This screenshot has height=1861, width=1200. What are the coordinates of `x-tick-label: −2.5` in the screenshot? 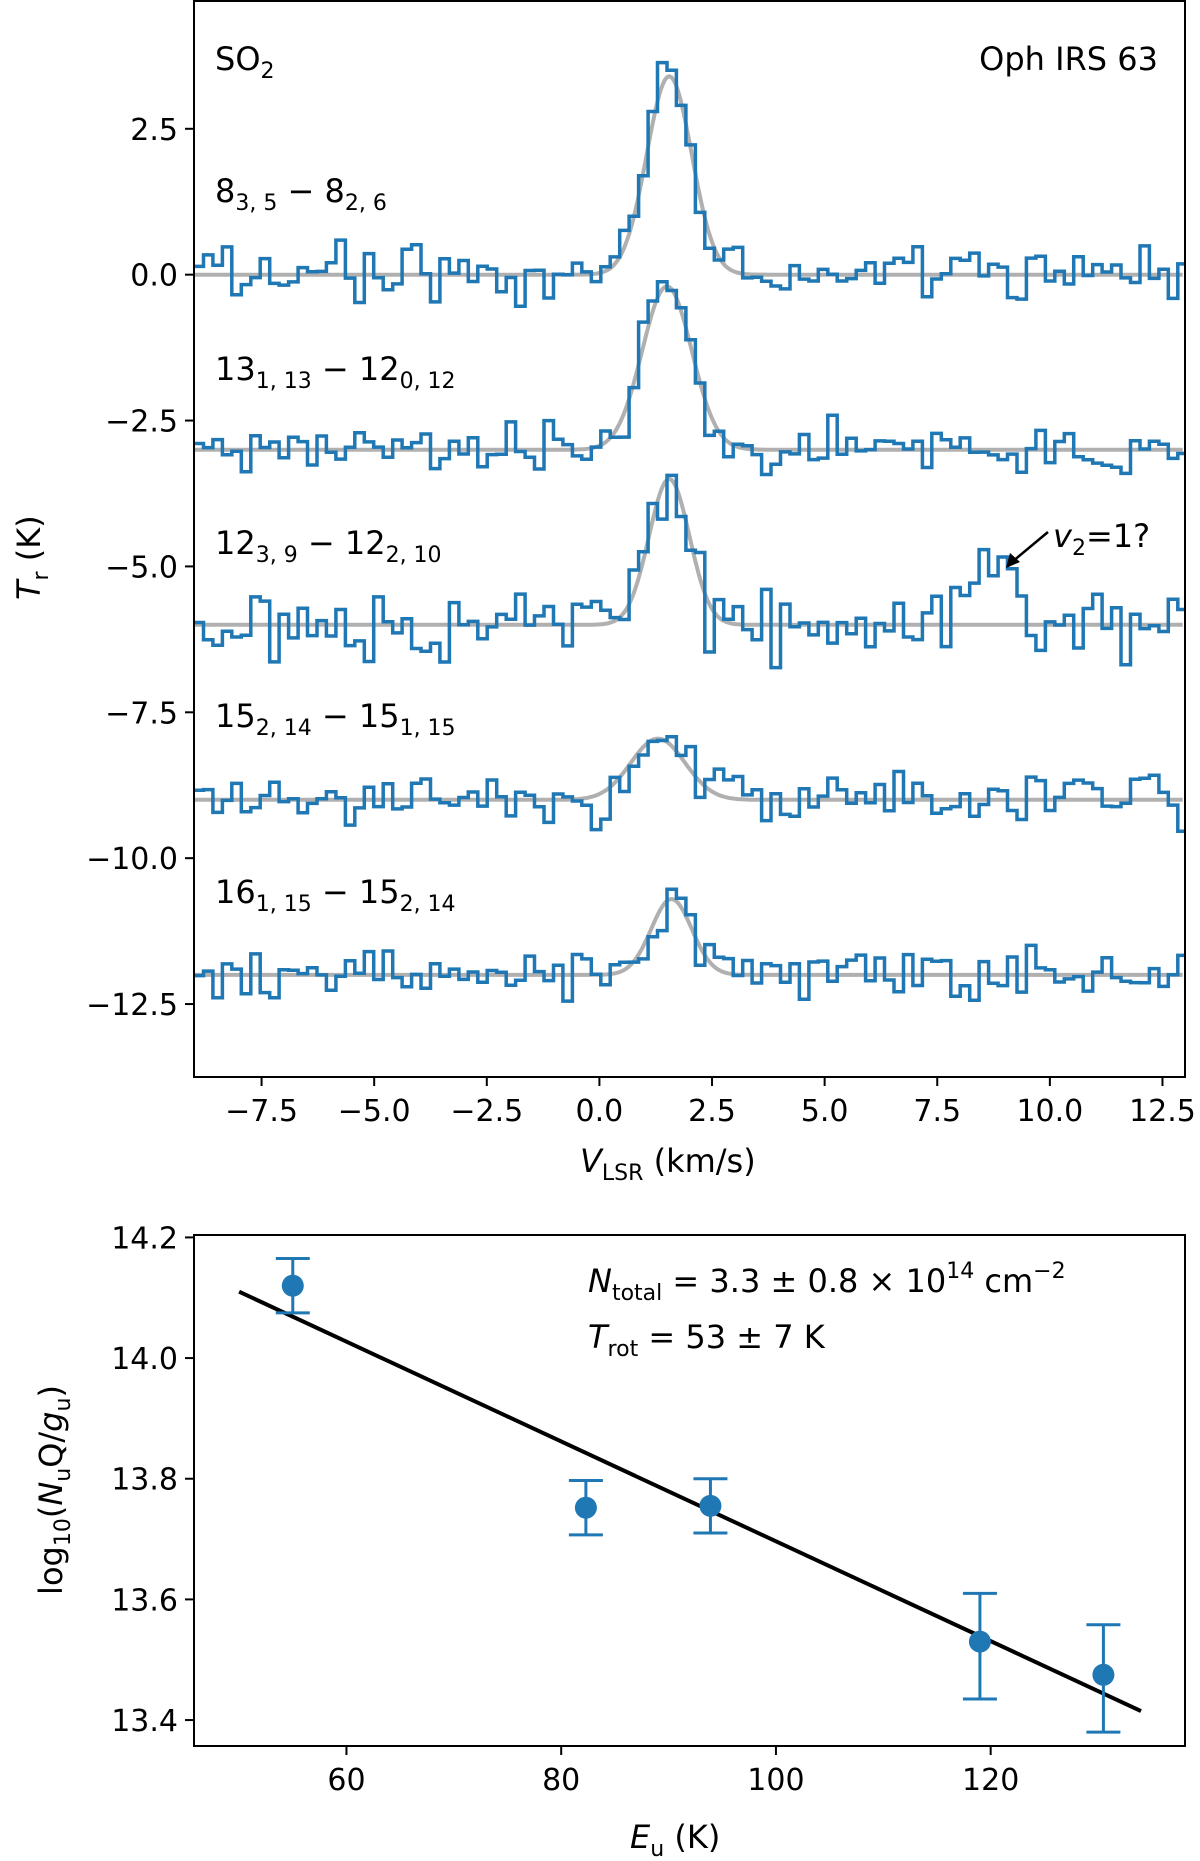 It's located at (486, 1111).